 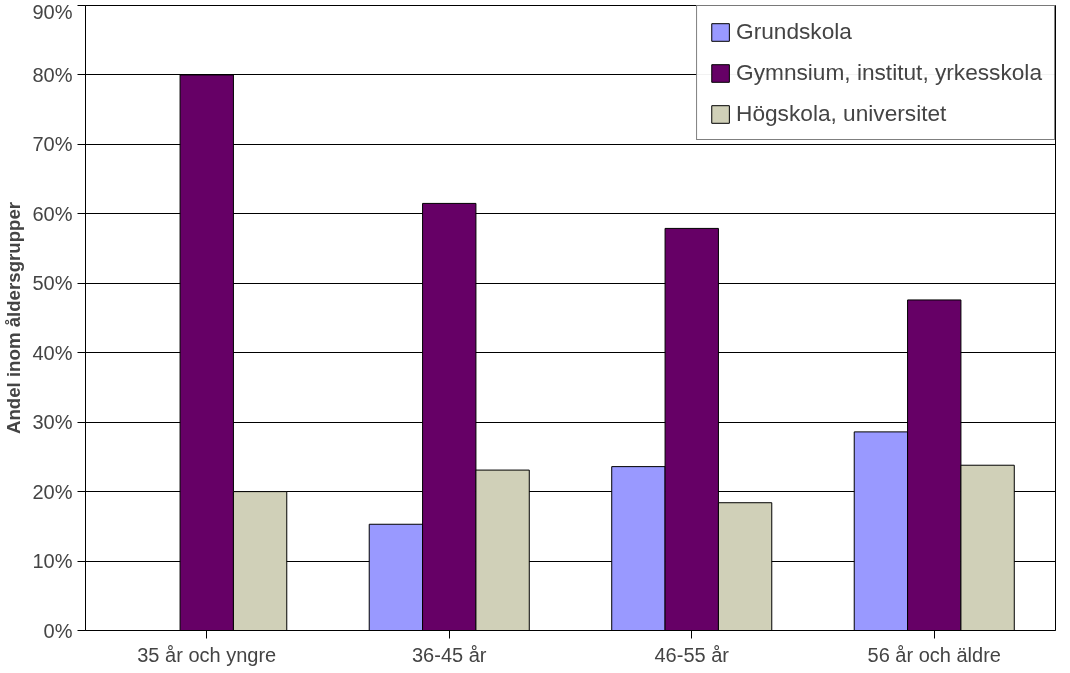 I want to click on legend-label: Grundskola, so click(x=794, y=31).